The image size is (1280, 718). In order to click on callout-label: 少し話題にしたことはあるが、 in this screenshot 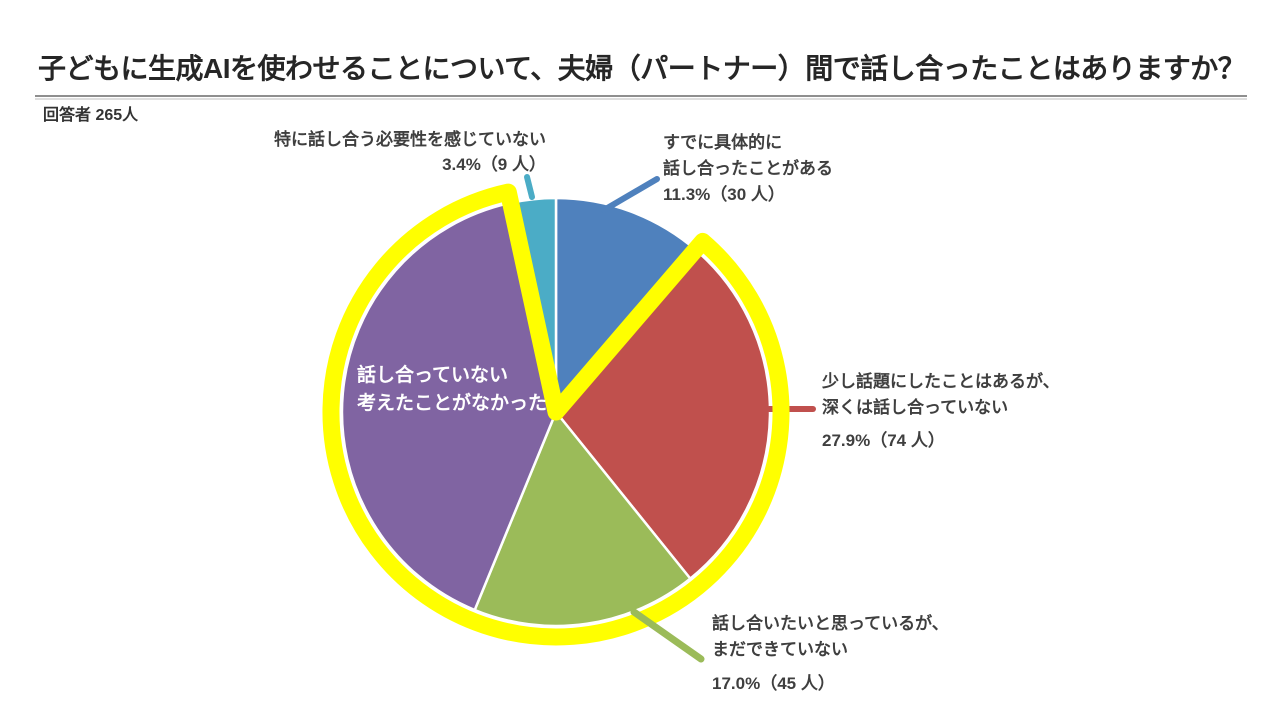, I will do `click(941, 381)`.